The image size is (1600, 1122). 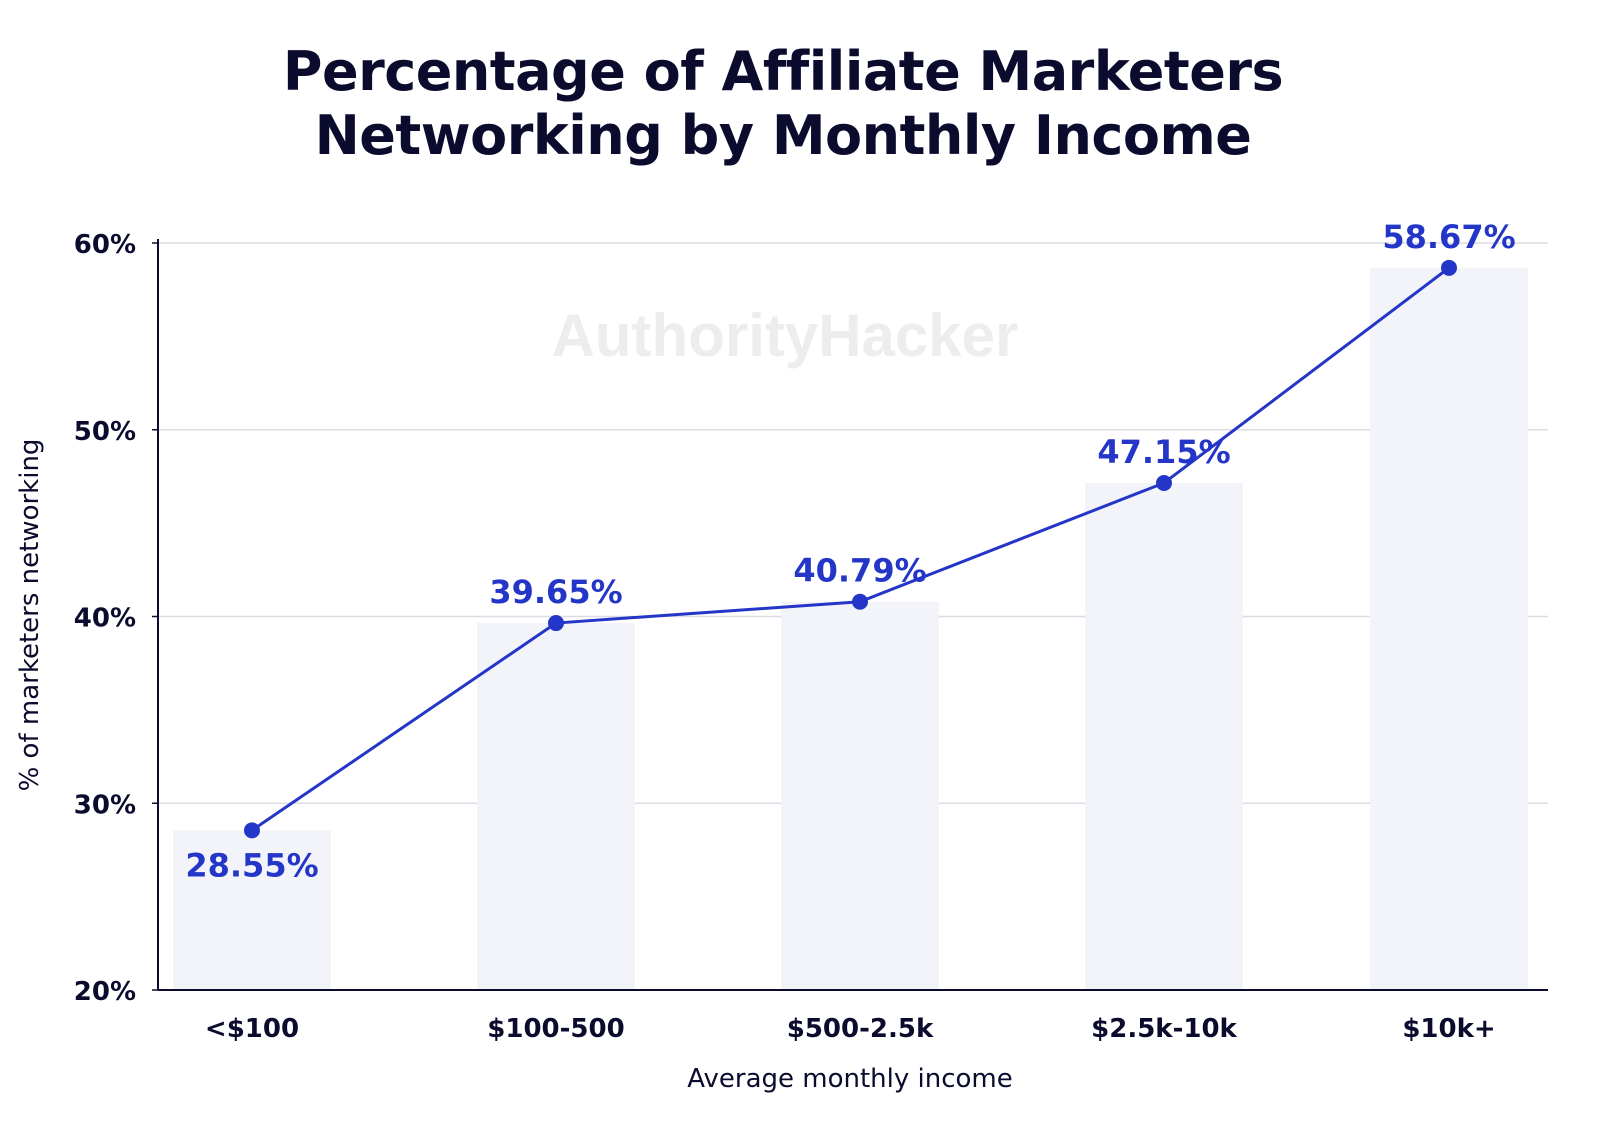 What do you see at coordinates (1448, 237) in the screenshot?
I see `data-label: 58.67%` at bounding box center [1448, 237].